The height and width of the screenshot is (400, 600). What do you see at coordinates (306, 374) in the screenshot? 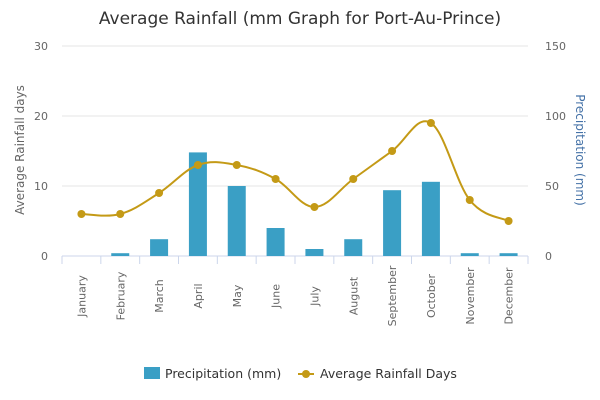
I see `legend-swatch-marker` at bounding box center [306, 374].